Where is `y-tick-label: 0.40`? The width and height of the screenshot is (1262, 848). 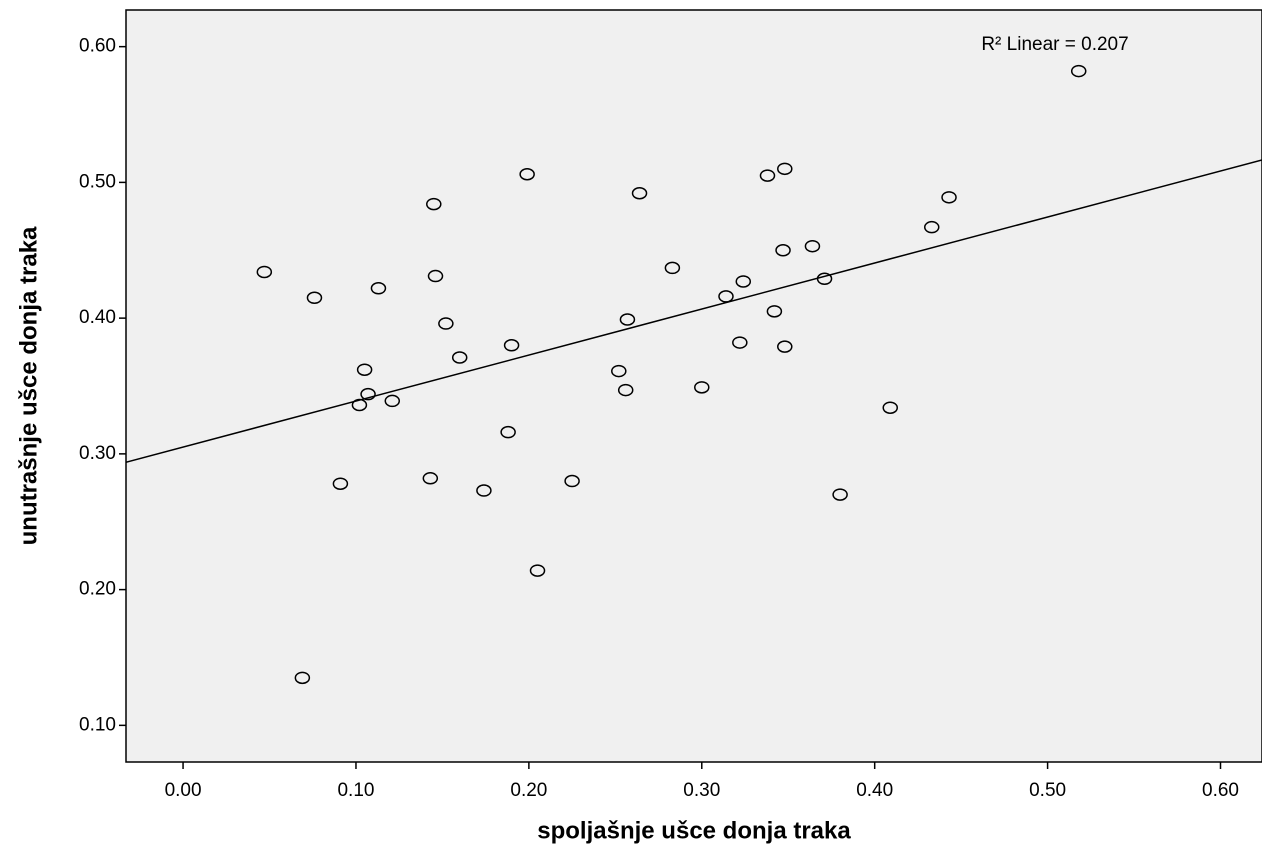 y-tick-label: 0.40 is located at coordinates (97, 317).